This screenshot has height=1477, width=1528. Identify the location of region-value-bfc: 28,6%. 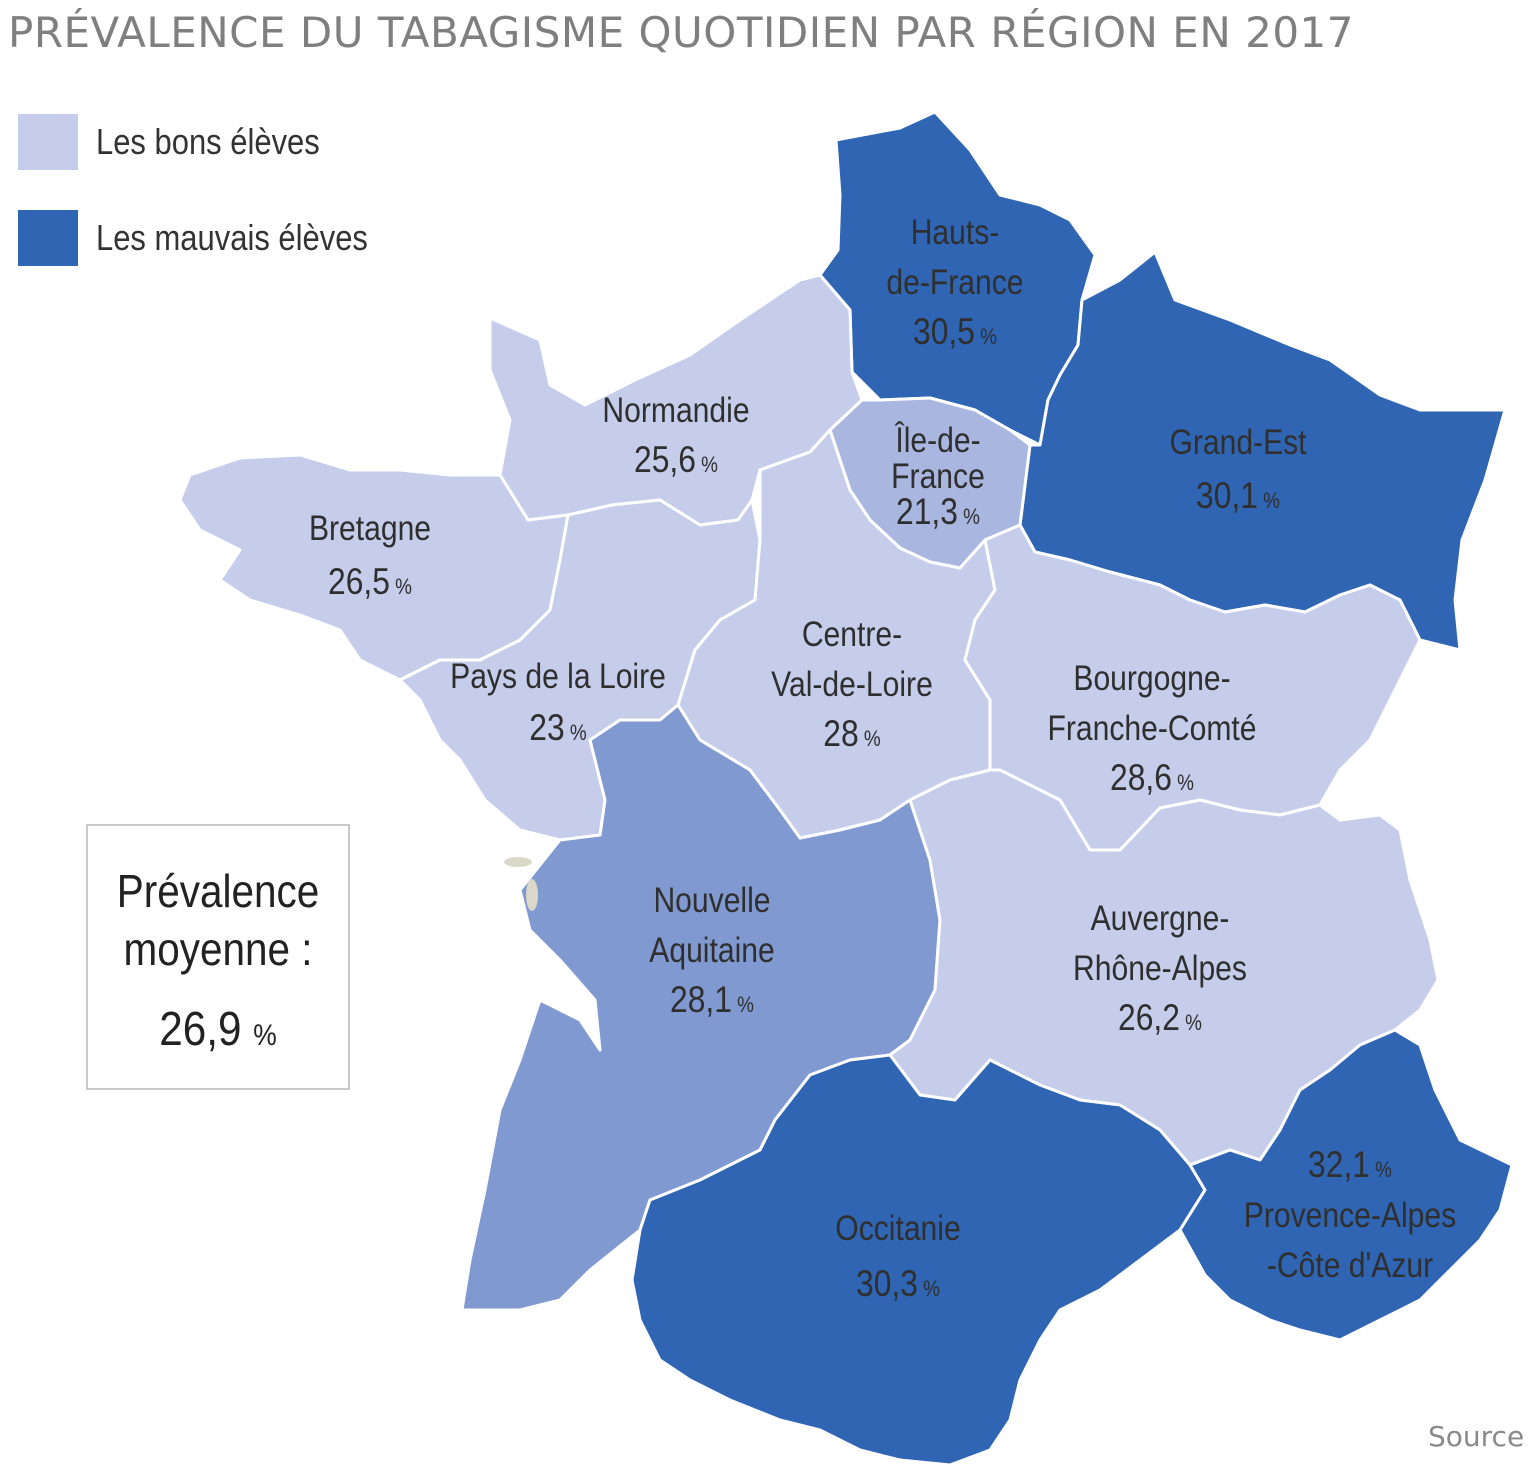
(1152, 778).